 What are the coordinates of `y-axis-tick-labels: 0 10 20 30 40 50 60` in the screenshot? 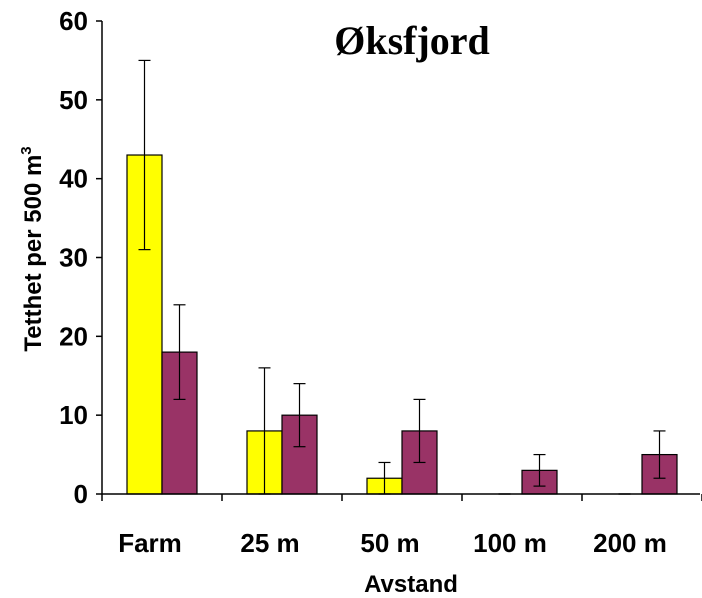 It's located at (73, 257).